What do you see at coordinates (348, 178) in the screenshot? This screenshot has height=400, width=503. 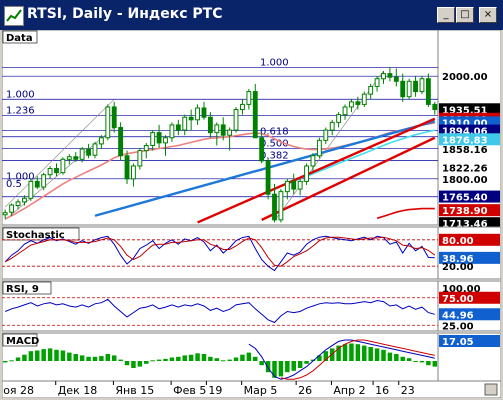 I see `trend-line` at bounding box center [348, 178].